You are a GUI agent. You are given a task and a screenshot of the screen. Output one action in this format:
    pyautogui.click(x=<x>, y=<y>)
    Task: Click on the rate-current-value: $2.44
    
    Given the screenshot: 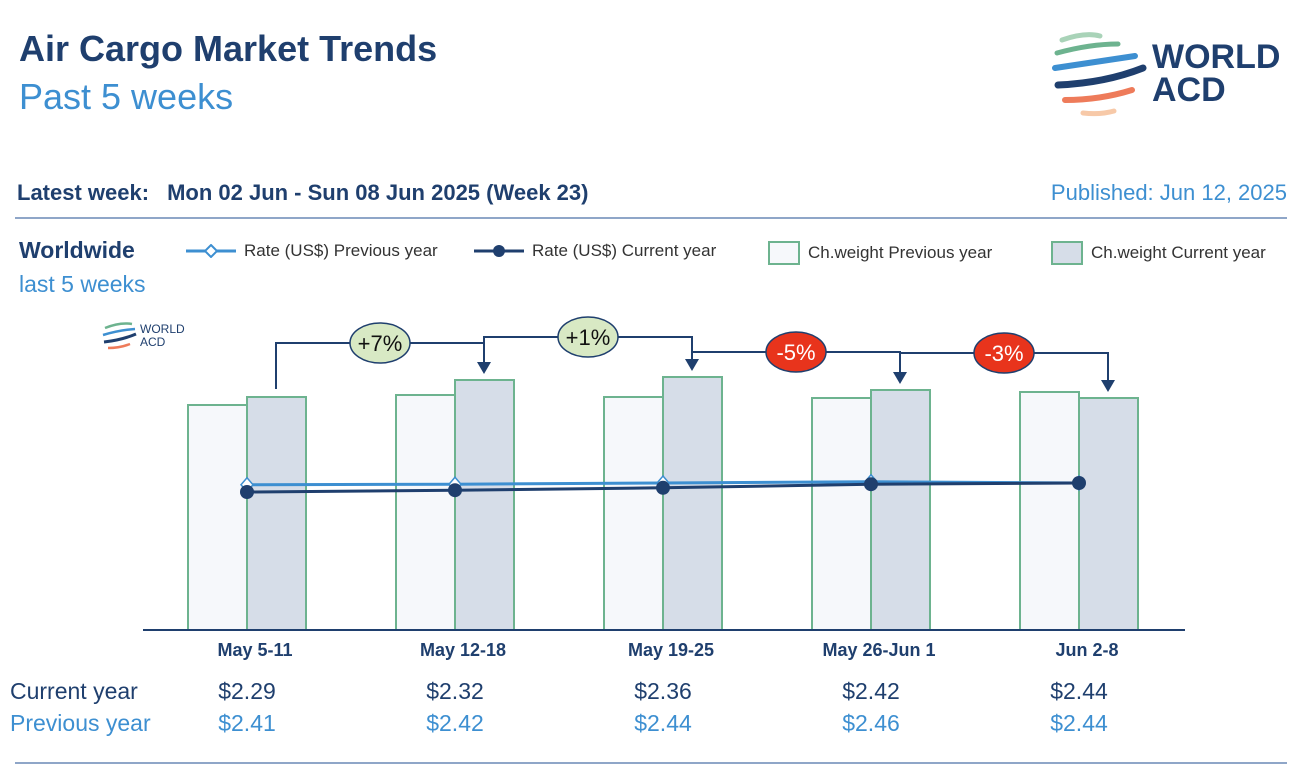 What is the action you would take?
    pyautogui.click(x=1079, y=691)
    